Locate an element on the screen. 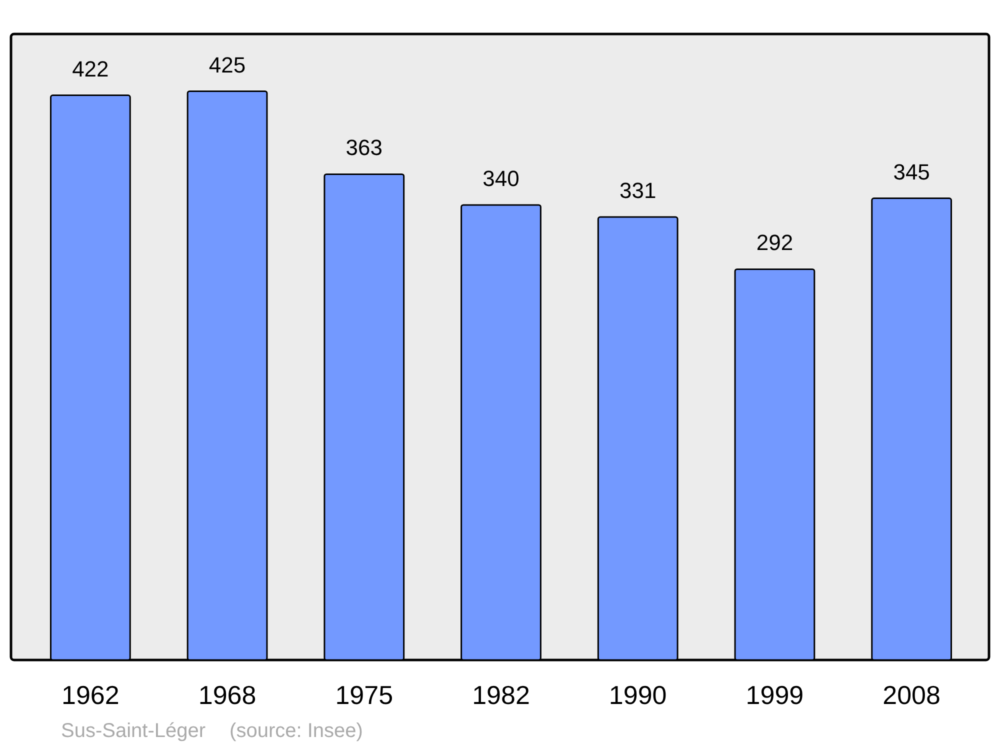 This screenshot has width=1000, height=747. data-label: 425 is located at coordinates (227, 65).